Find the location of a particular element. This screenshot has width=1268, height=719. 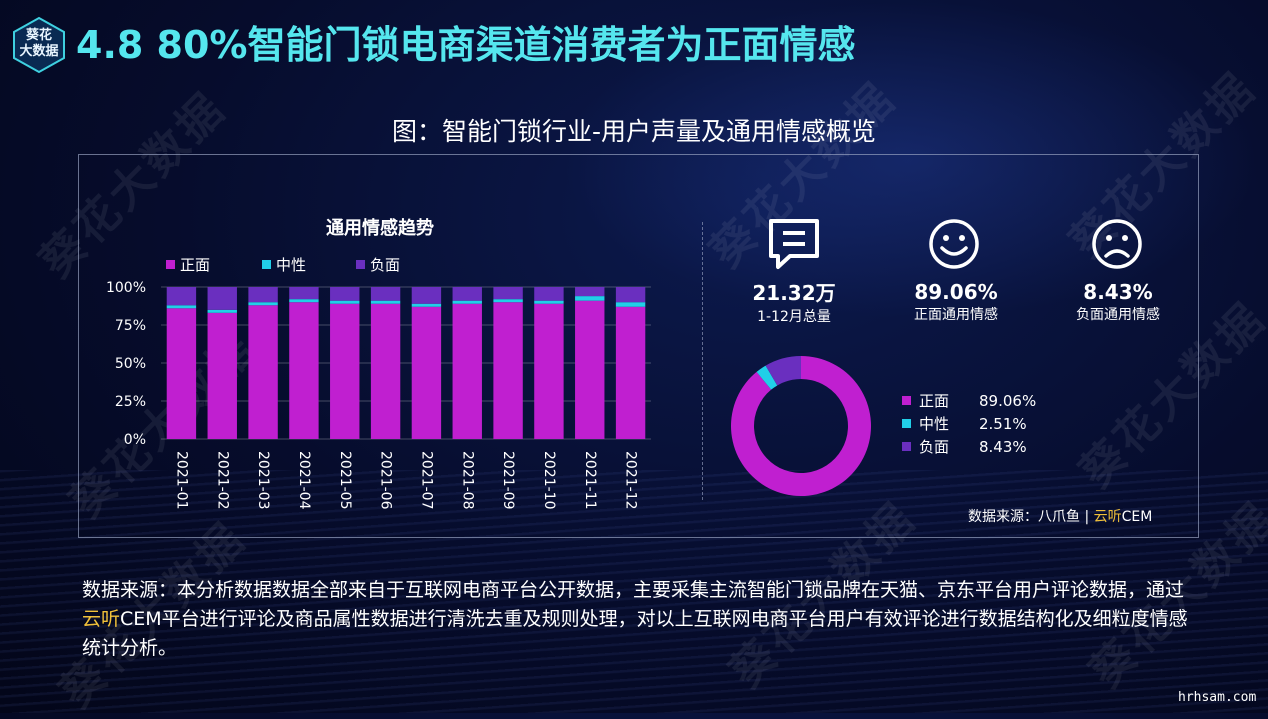

chart-source-suffix: CEM is located at coordinates (1137, 517).